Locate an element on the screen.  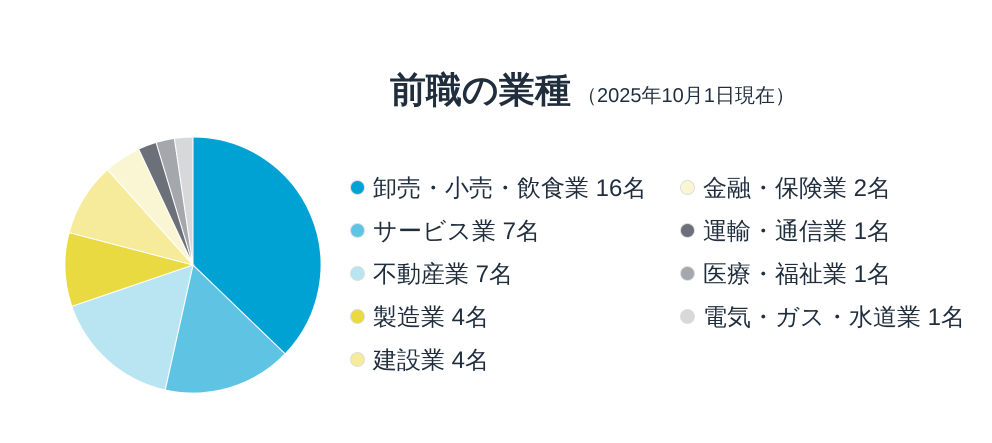
legend-label: 医療・福祉業 is located at coordinates (775, 274).